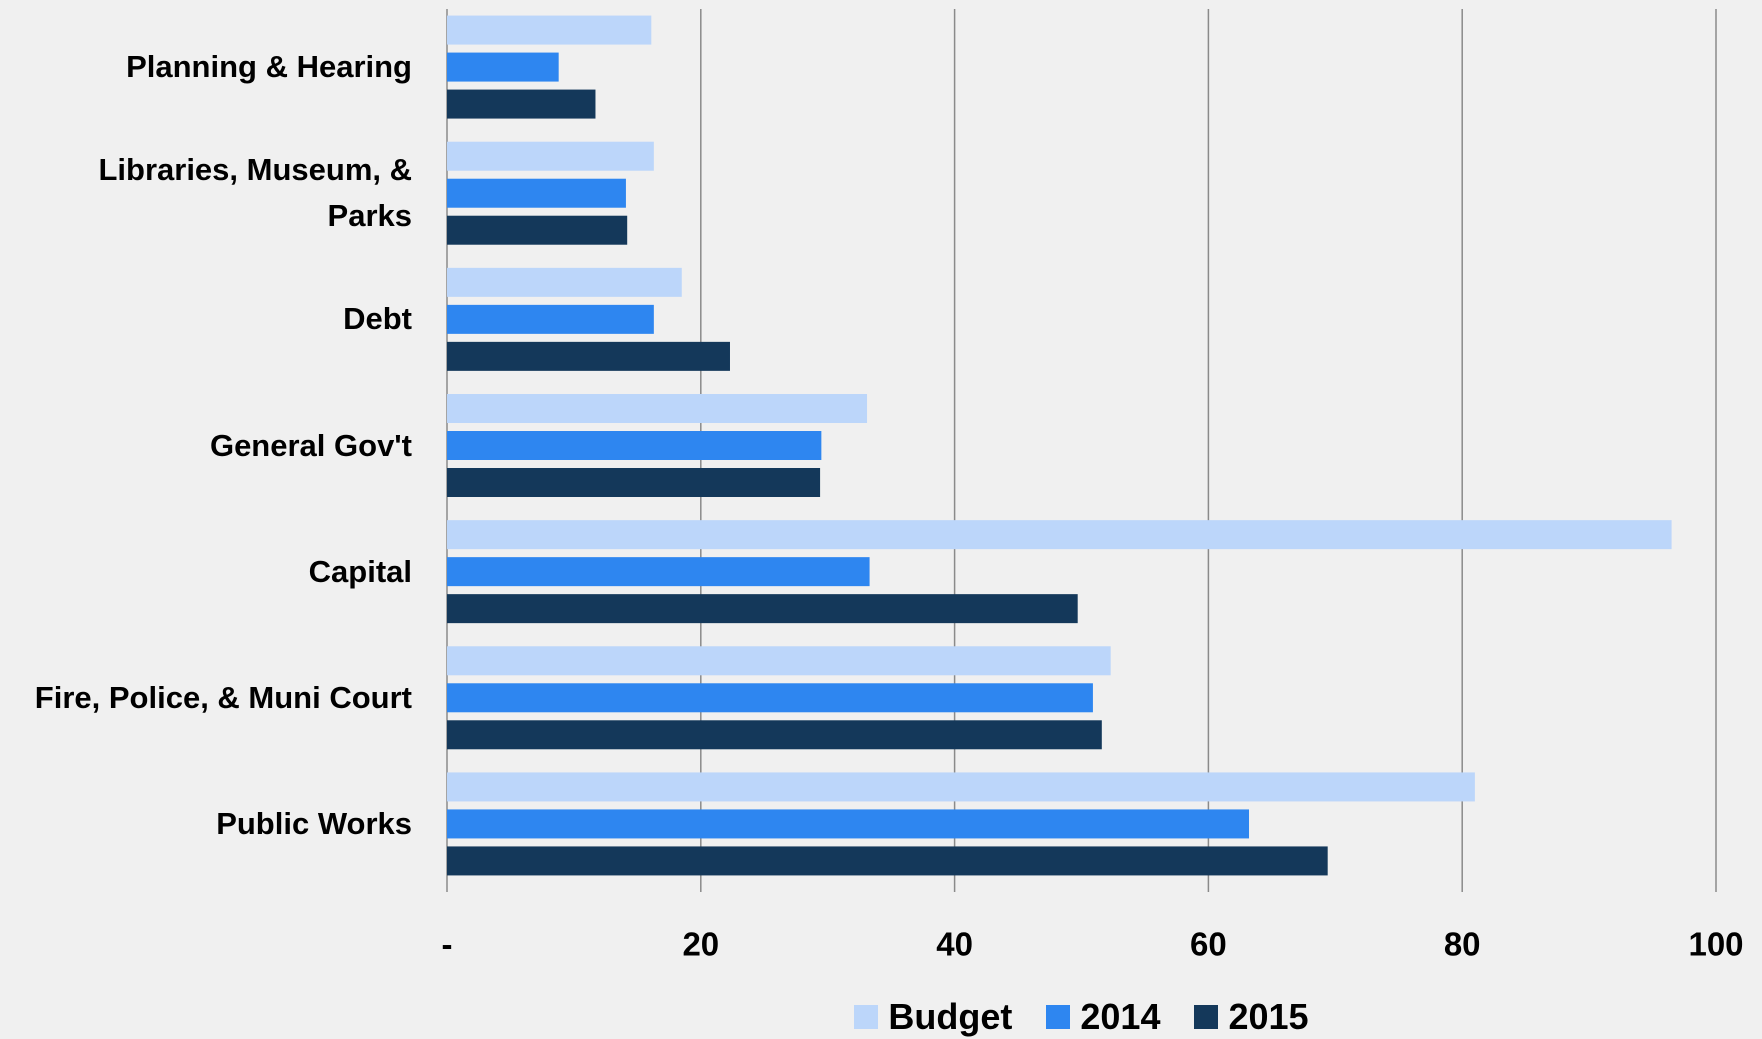 This screenshot has height=1039, width=1762. What do you see at coordinates (700, 944) in the screenshot?
I see `x-tick-label: 20` at bounding box center [700, 944].